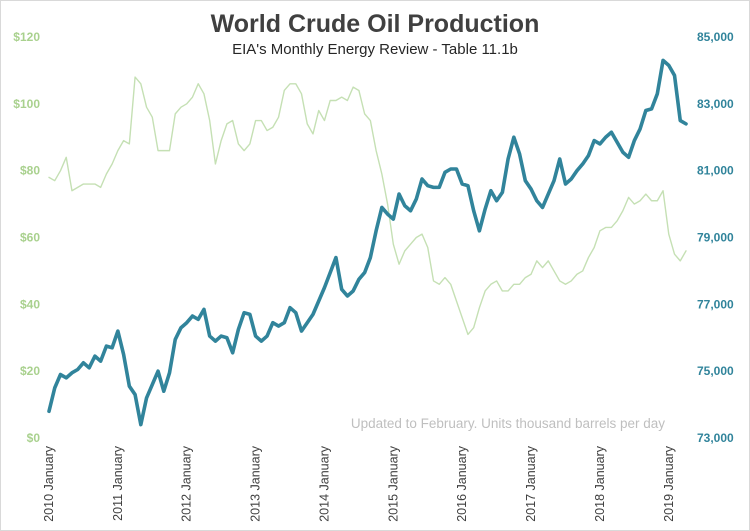 This screenshot has height=531, width=750. What do you see at coordinates (715, 37) in the screenshot?
I see `right-tick-label: 85,000` at bounding box center [715, 37].